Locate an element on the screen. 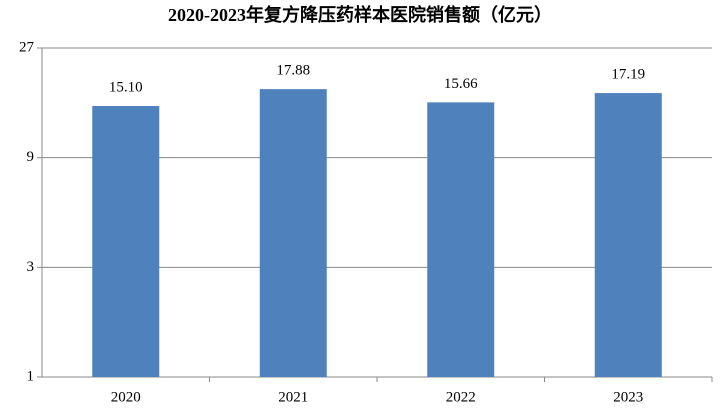 The height and width of the screenshot is (408, 721). y-tick-label: 3 is located at coordinates (31, 267).